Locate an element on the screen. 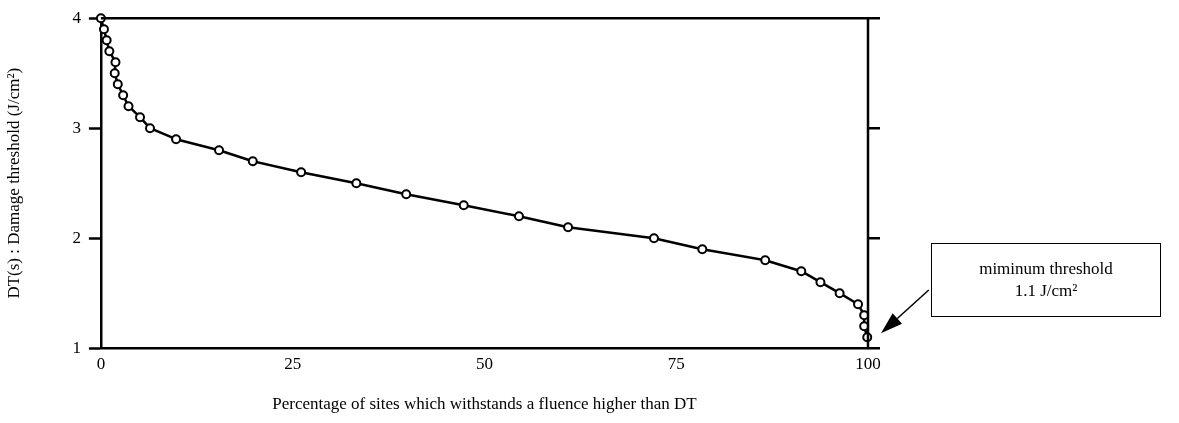 This screenshot has width=1179, height=423. y-tick-label: 3 is located at coordinates (76, 127).